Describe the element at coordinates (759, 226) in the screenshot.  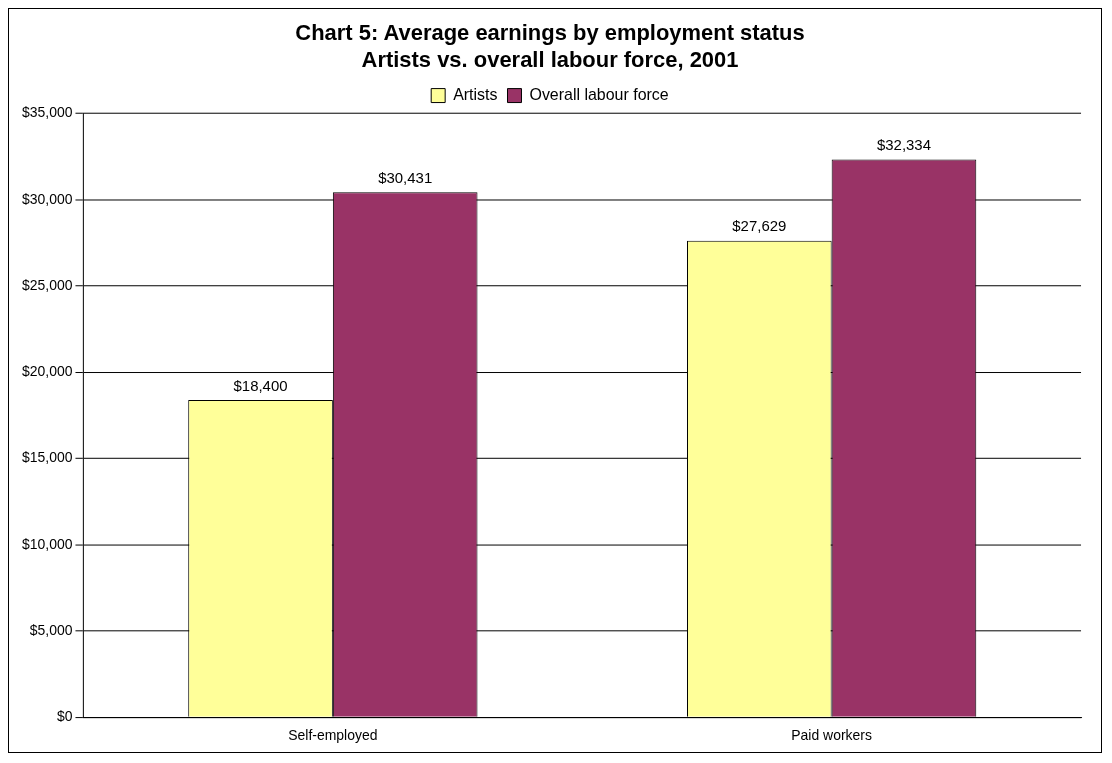
I see `data-label: $27,629` at that location.